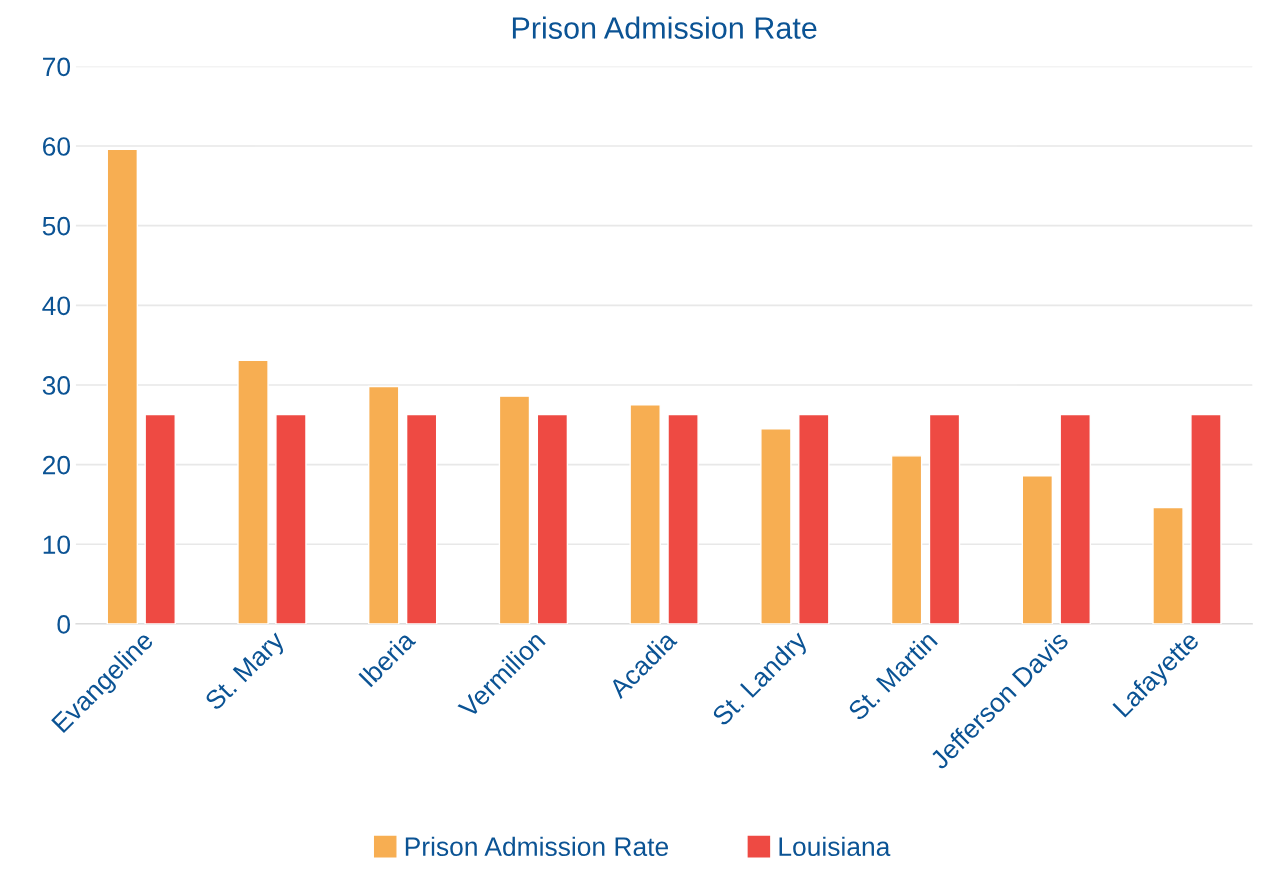 The width and height of the screenshot is (1265, 885). I want to click on legend-label: Prison Admission Rate, so click(536, 846).